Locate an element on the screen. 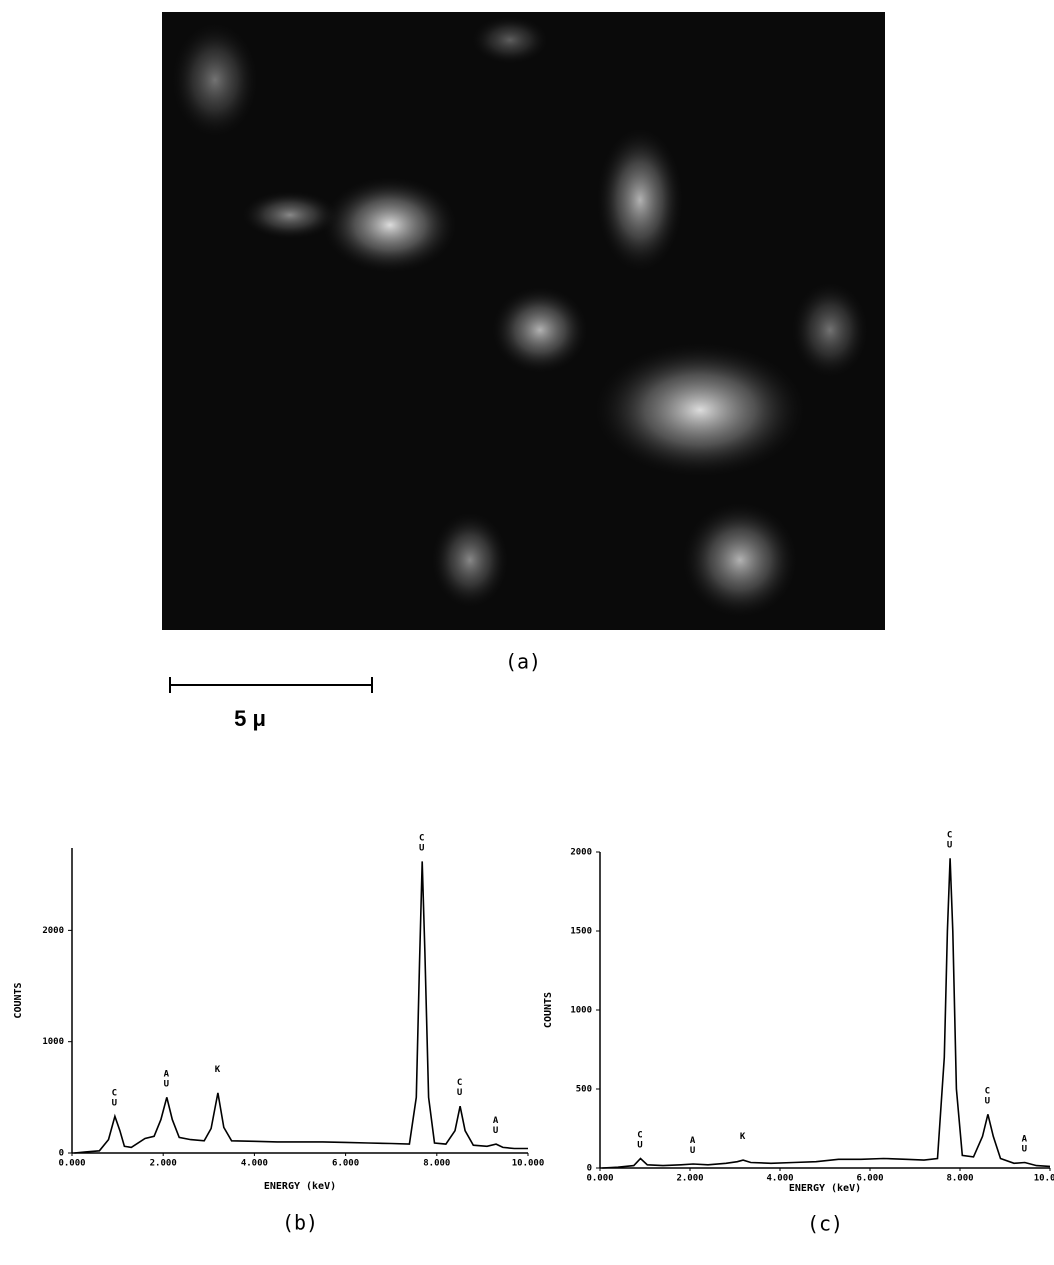  y-tick-label: 500 is located at coordinates (584, 1090).